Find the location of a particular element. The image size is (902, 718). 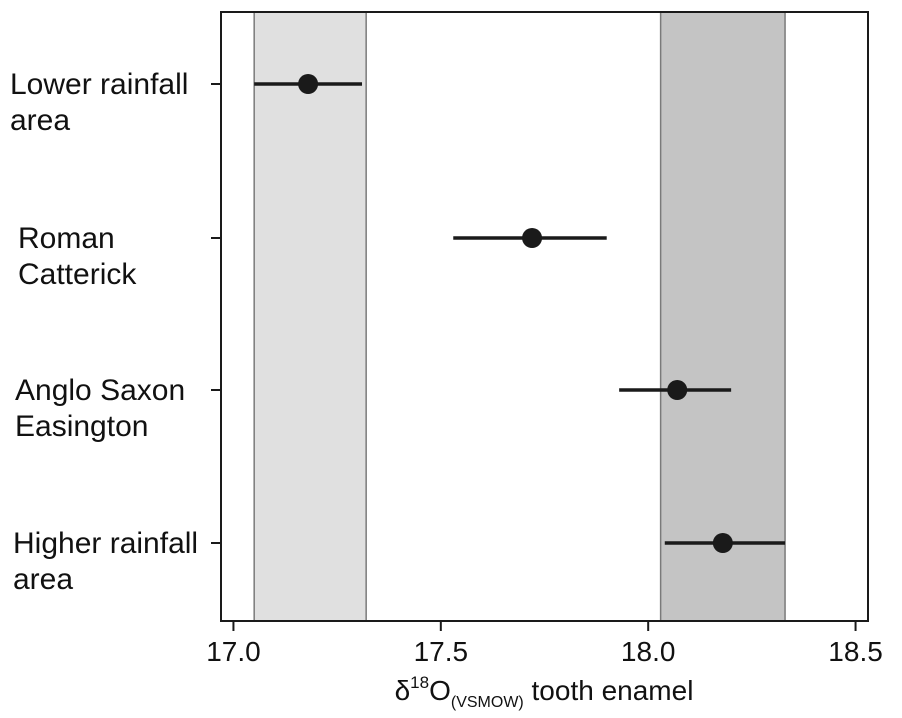

x-tick-label: 18.5 is located at coordinates (855, 651).